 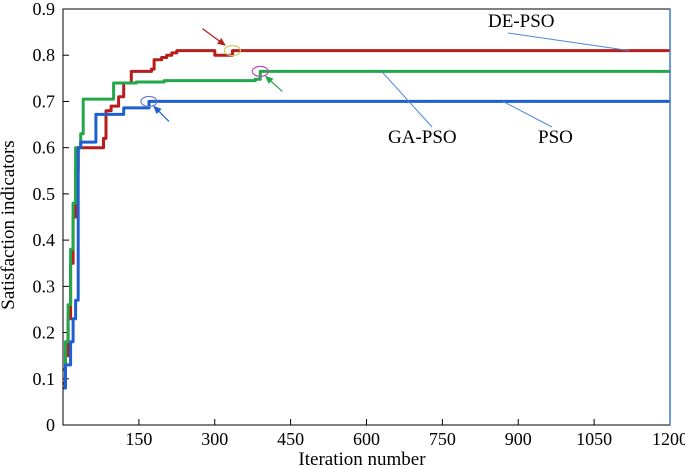 I want to click on y-tick-label: 0, so click(x=50, y=425).